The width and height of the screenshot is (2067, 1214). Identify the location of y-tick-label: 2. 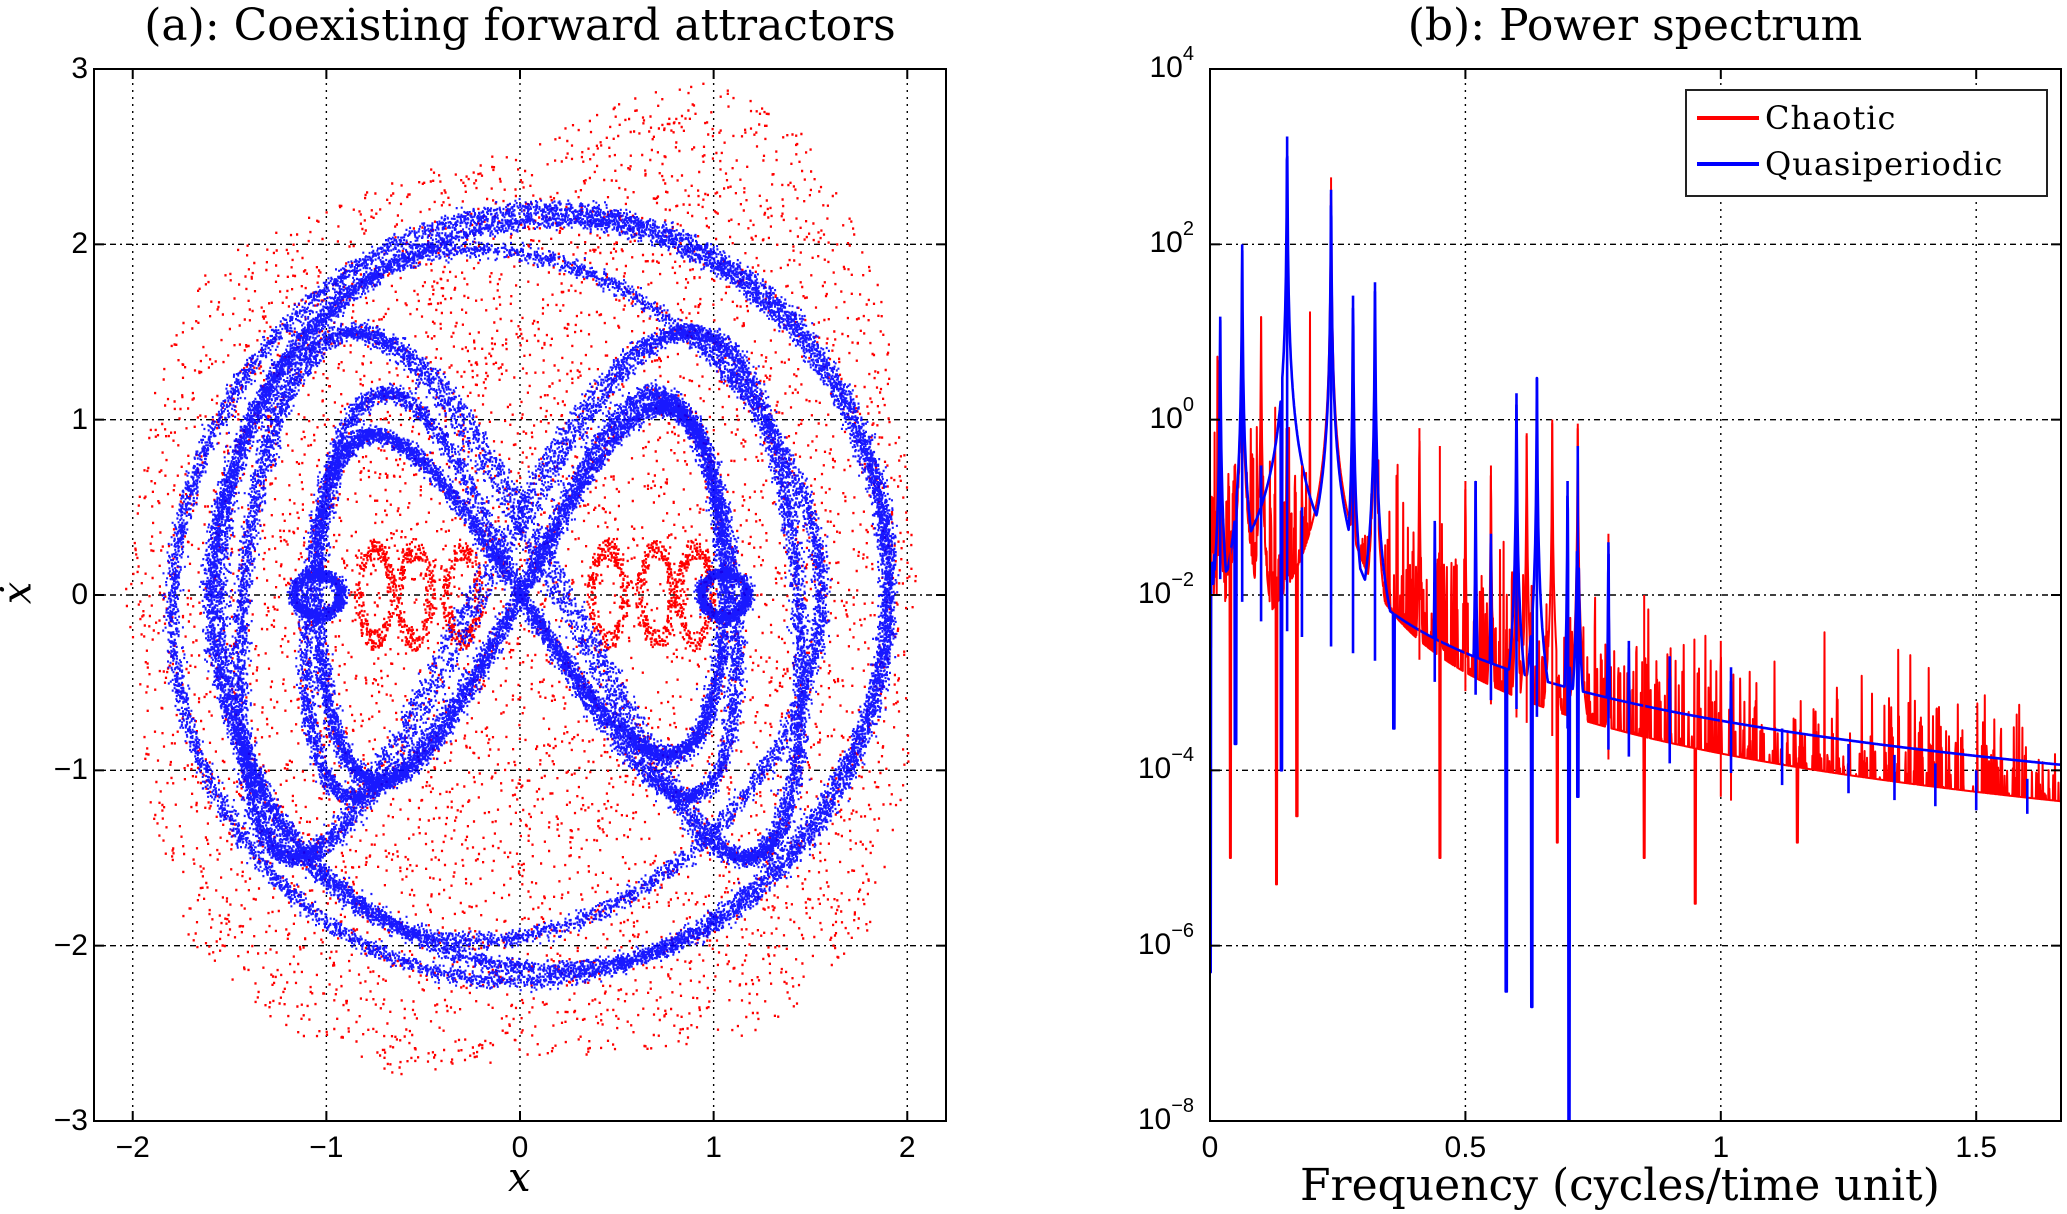
(79, 244).